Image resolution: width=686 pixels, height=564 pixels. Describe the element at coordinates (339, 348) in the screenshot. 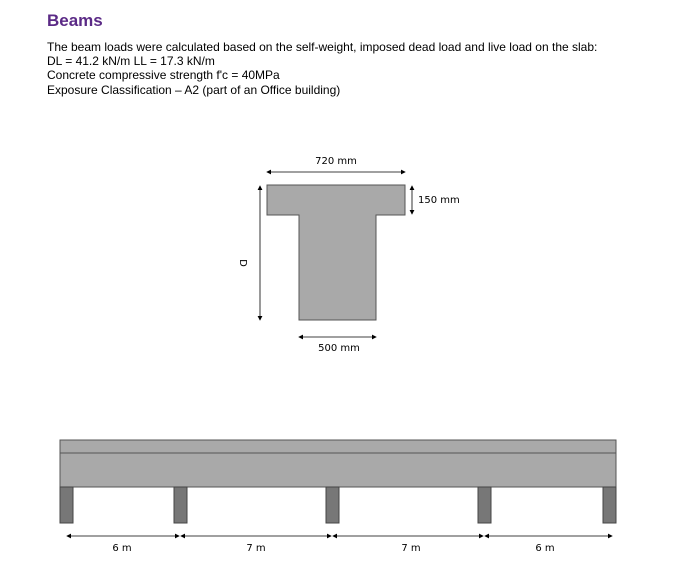

I see `dimension-label: 500 mm` at that location.